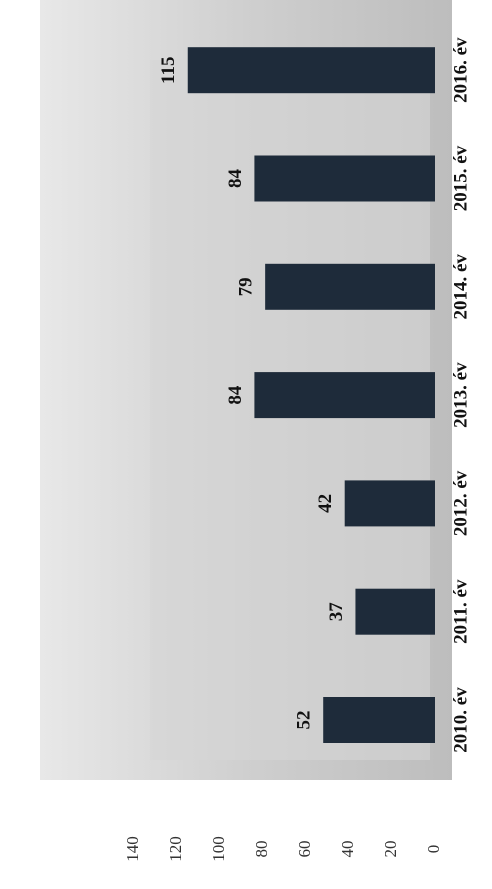 The image size is (492, 889). Describe the element at coordinates (347, 849) in the screenshot. I see `y-tick-label: 40` at that location.